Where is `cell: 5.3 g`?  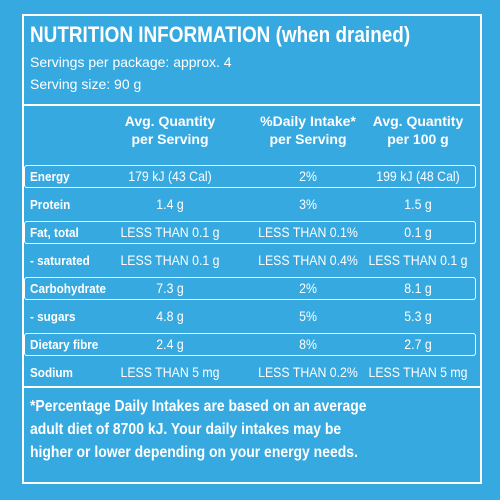
cell: 5.3 g is located at coordinates (418, 316).